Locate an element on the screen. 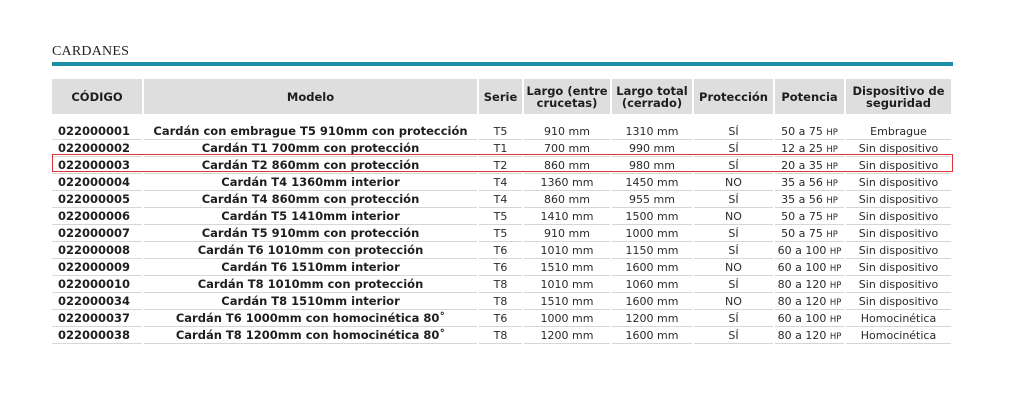  header-dispositivo: Dispositivo de seguridad is located at coordinates (898, 96).